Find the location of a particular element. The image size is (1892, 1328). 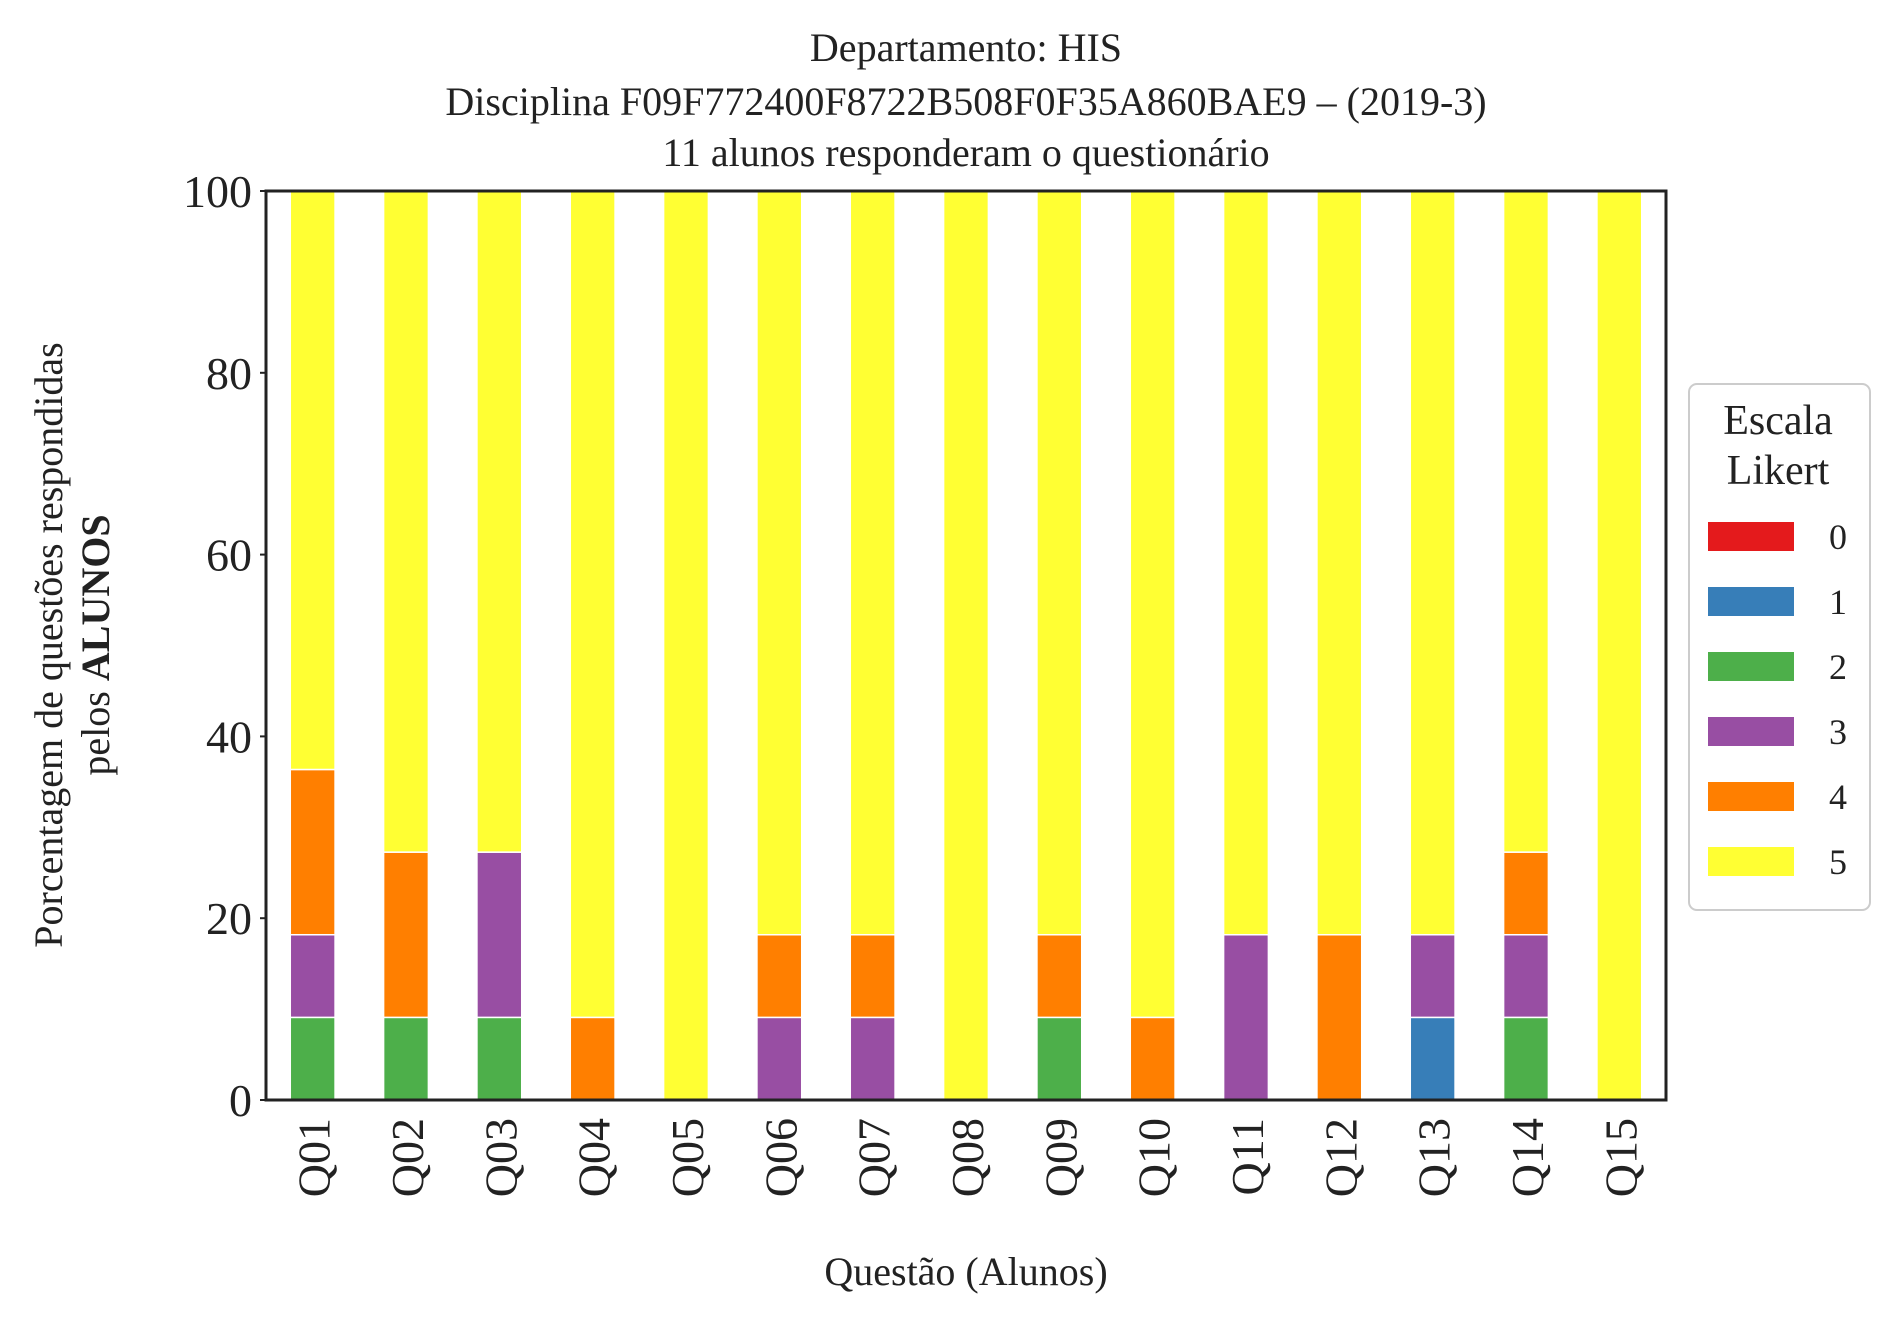

x-tick-label: Q06 is located at coordinates (780, 1157).